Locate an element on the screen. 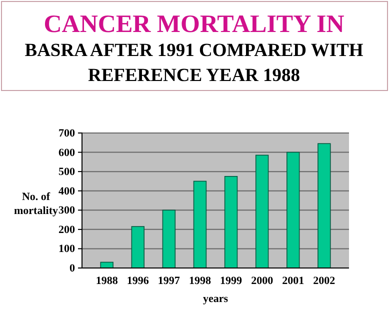 The height and width of the screenshot is (313, 389). y-tick-label: 300 is located at coordinates (67, 210).